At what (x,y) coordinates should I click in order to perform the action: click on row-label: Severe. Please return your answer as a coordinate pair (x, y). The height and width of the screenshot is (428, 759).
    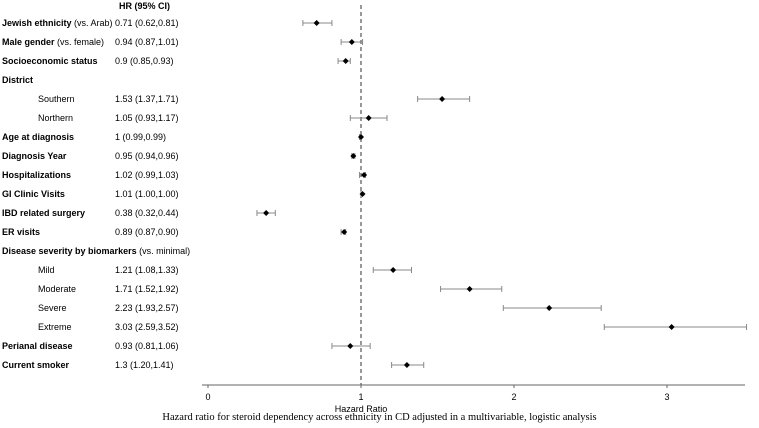
    Looking at the image, I should click on (52, 308).